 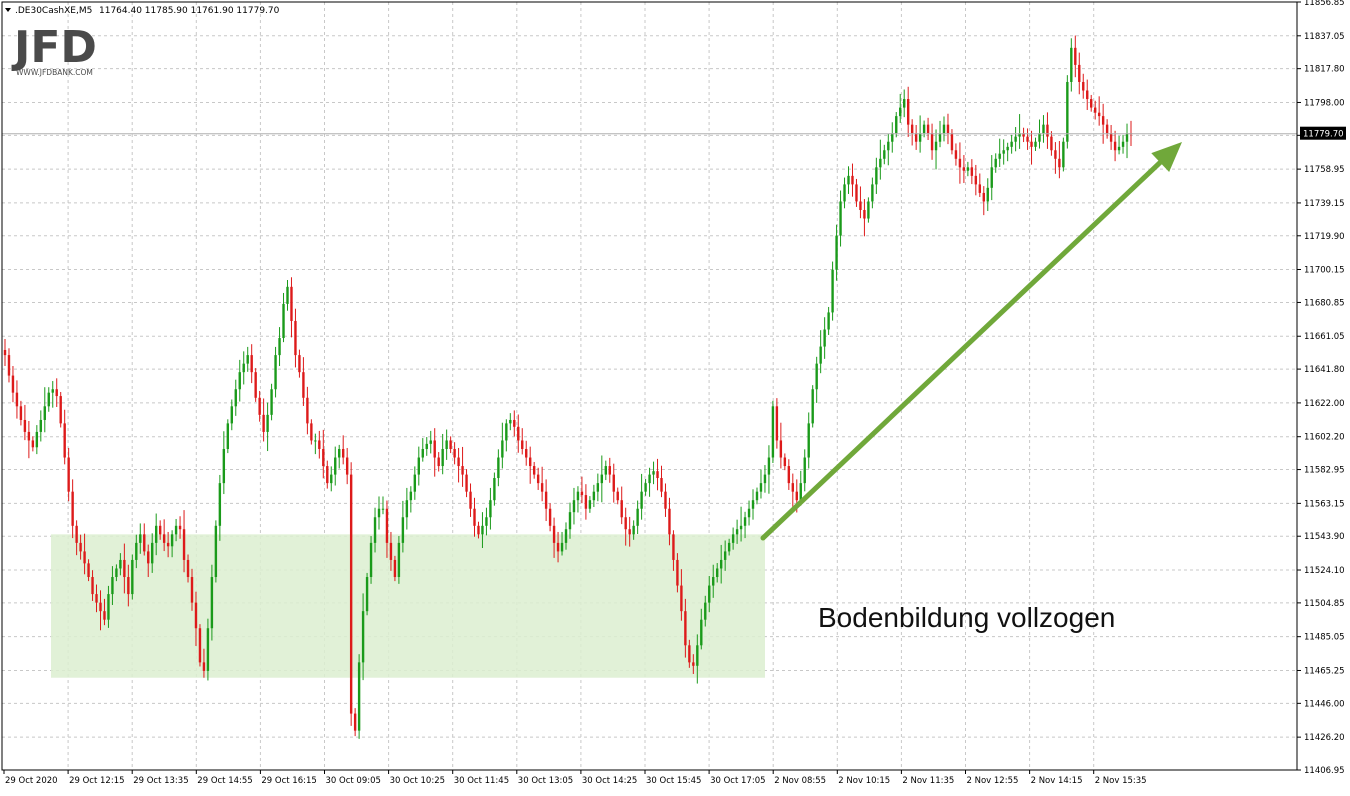 What do you see at coordinates (1324, 370) in the screenshot?
I see `y-tick-label: 11641.80` at bounding box center [1324, 370].